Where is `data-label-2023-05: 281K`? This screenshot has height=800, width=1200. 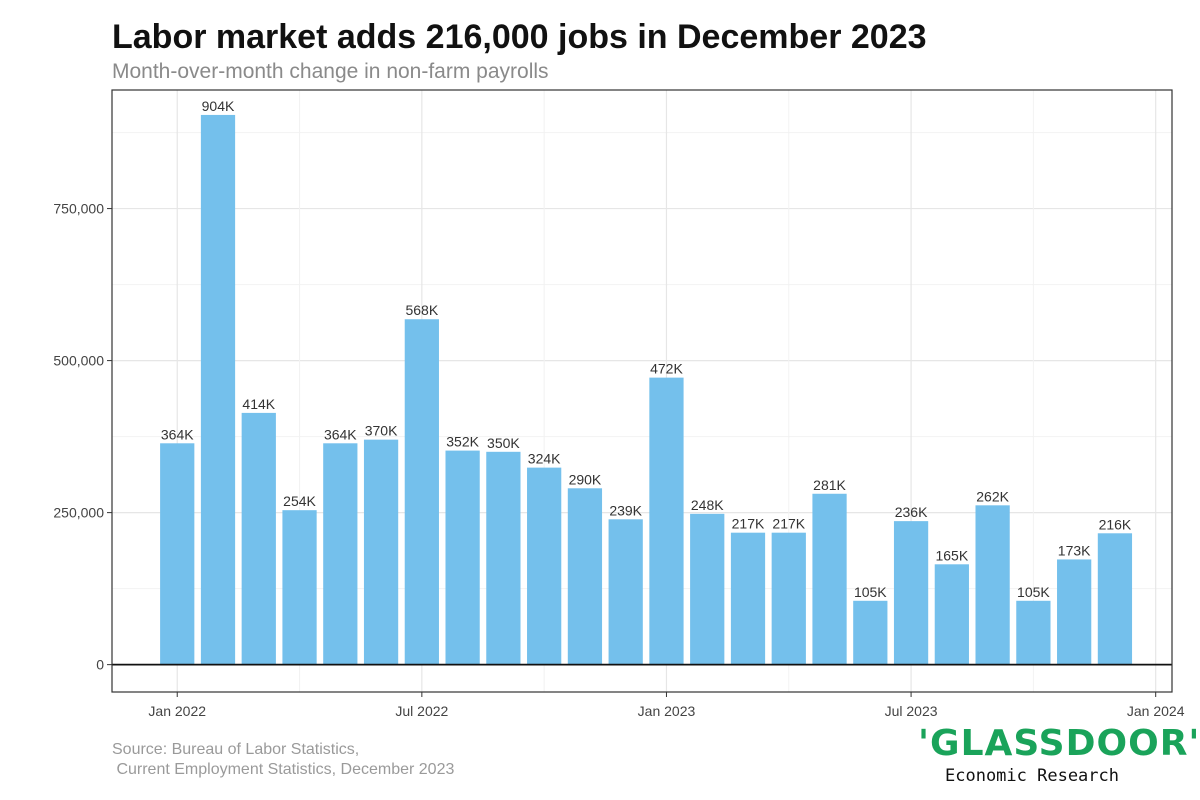 data-label-2023-05: 281K is located at coordinates (829, 485).